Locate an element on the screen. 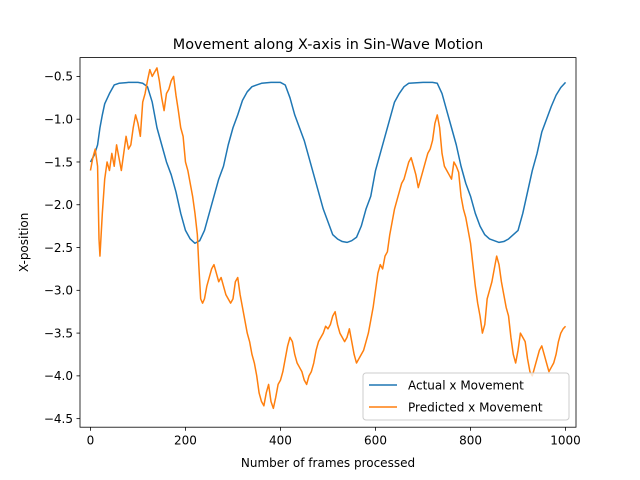 This screenshot has height=480, width=640. x-tick-label: 600 is located at coordinates (375, 441).